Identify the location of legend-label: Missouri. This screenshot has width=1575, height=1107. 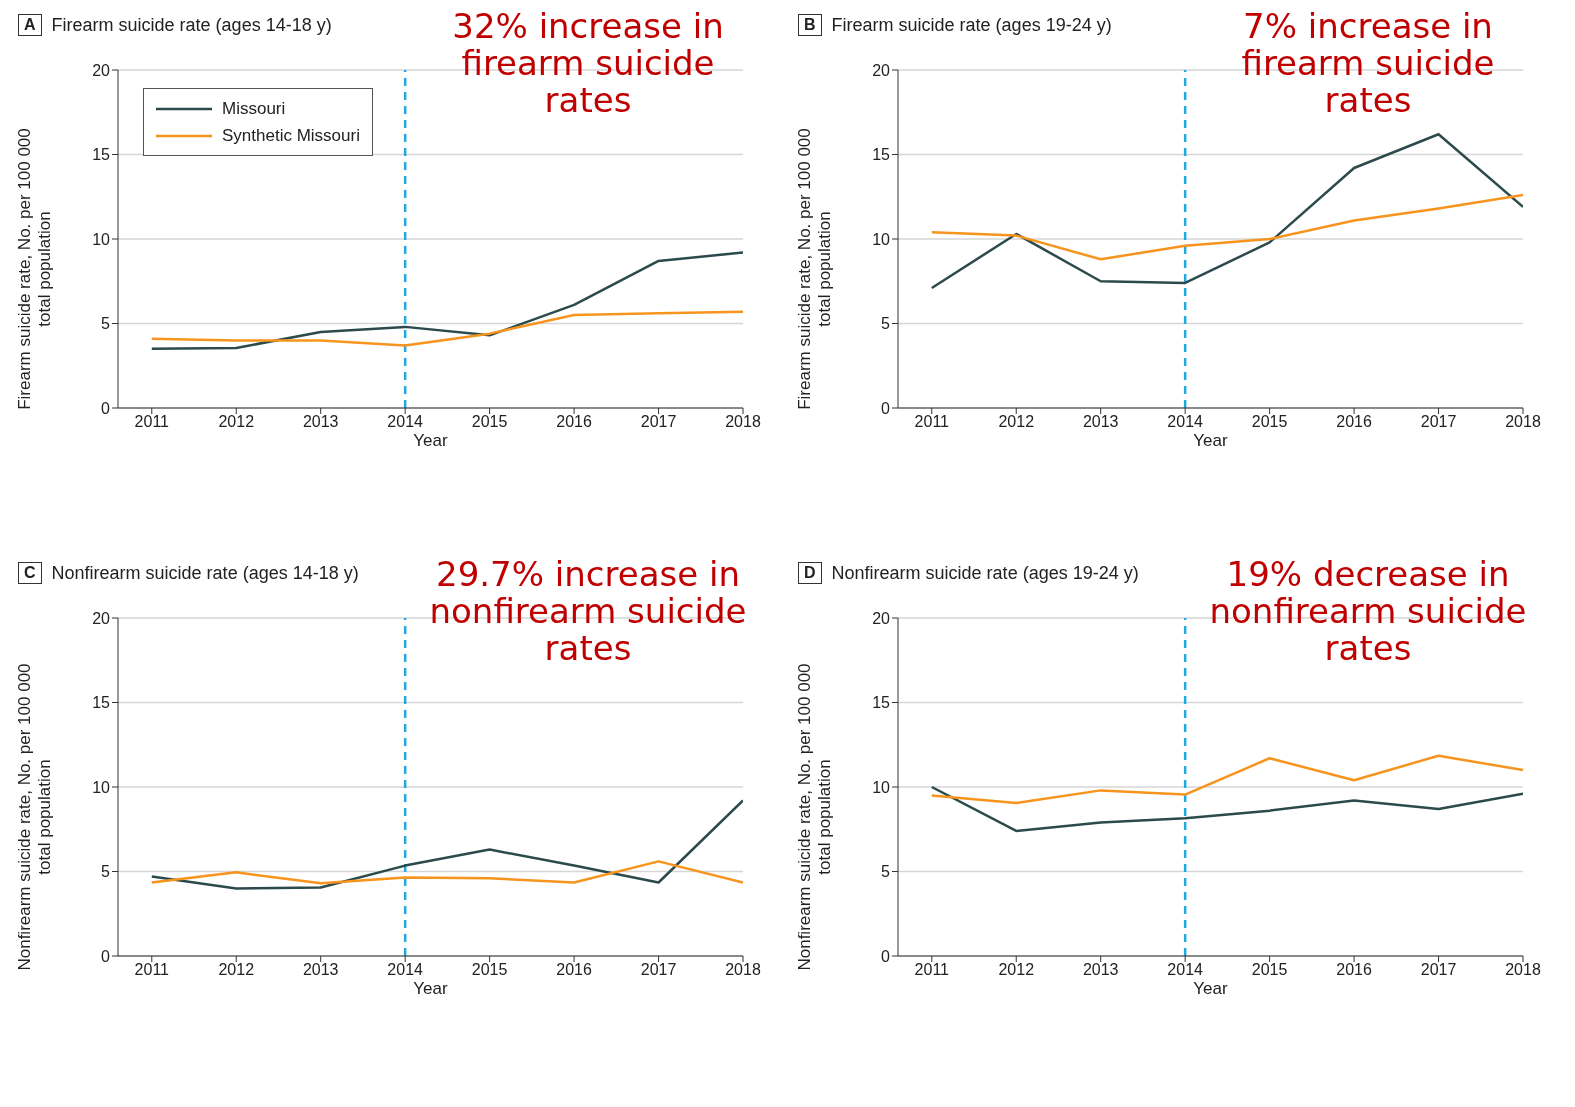
(254, 109).